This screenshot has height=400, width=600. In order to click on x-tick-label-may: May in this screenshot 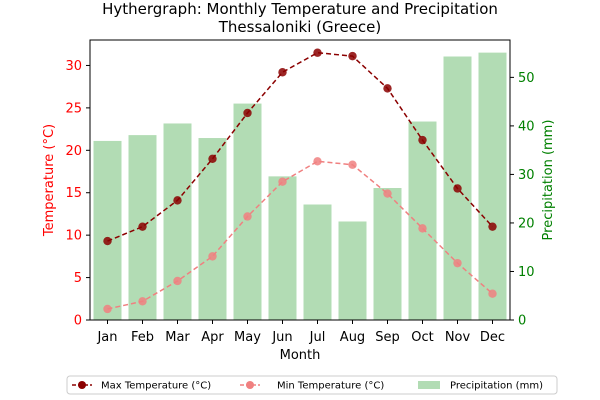, I will do `click(247, 337)`.